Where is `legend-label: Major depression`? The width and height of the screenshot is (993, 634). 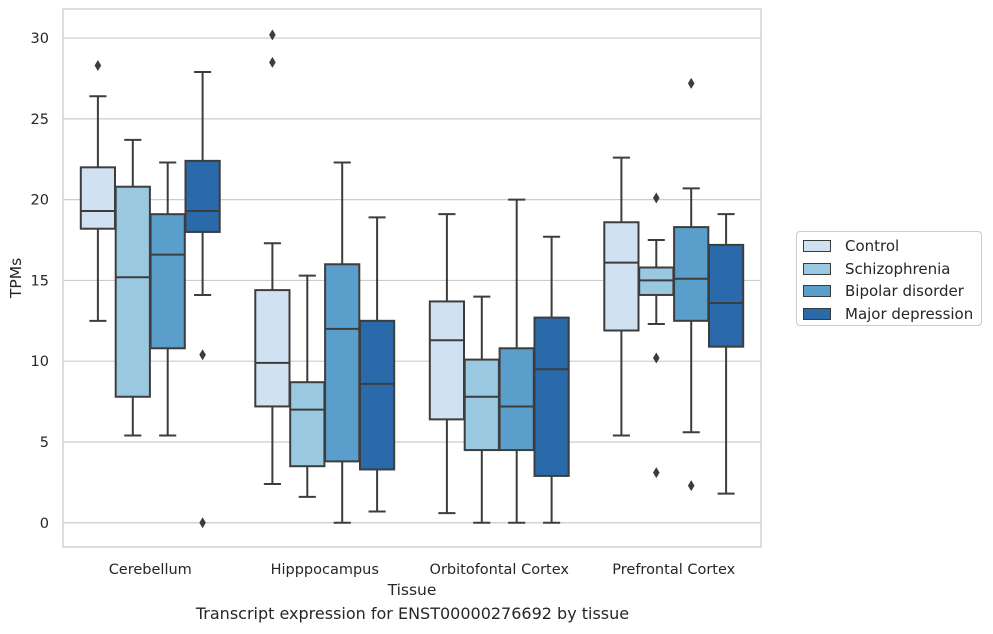 legend-label: Major depression is located at coordinates (909, 313).